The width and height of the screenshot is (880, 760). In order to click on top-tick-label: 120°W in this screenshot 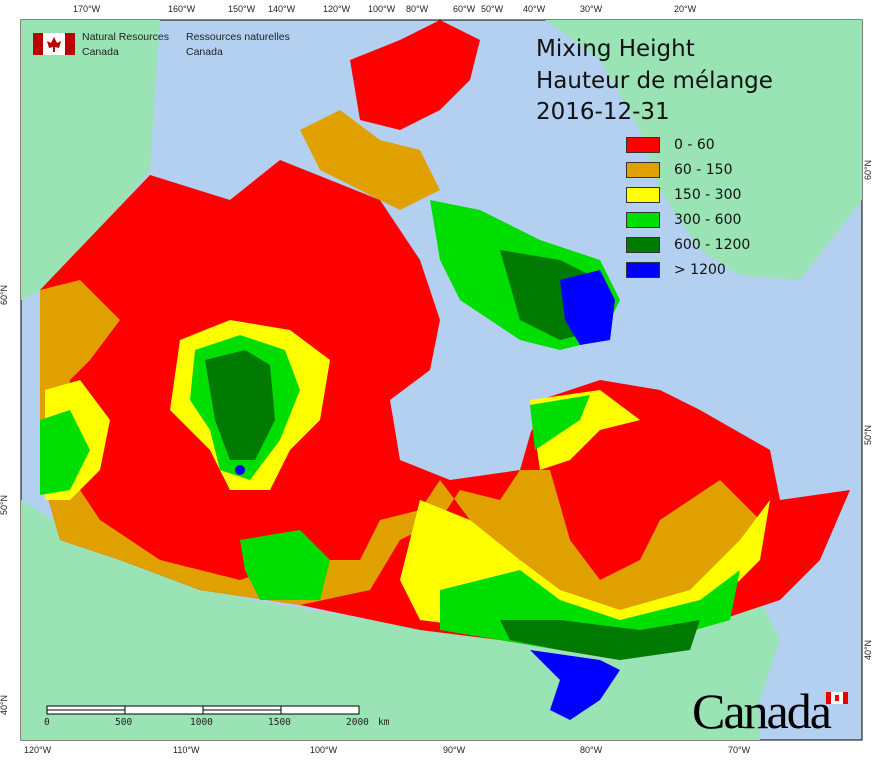, I will do `click(337, 9)`.